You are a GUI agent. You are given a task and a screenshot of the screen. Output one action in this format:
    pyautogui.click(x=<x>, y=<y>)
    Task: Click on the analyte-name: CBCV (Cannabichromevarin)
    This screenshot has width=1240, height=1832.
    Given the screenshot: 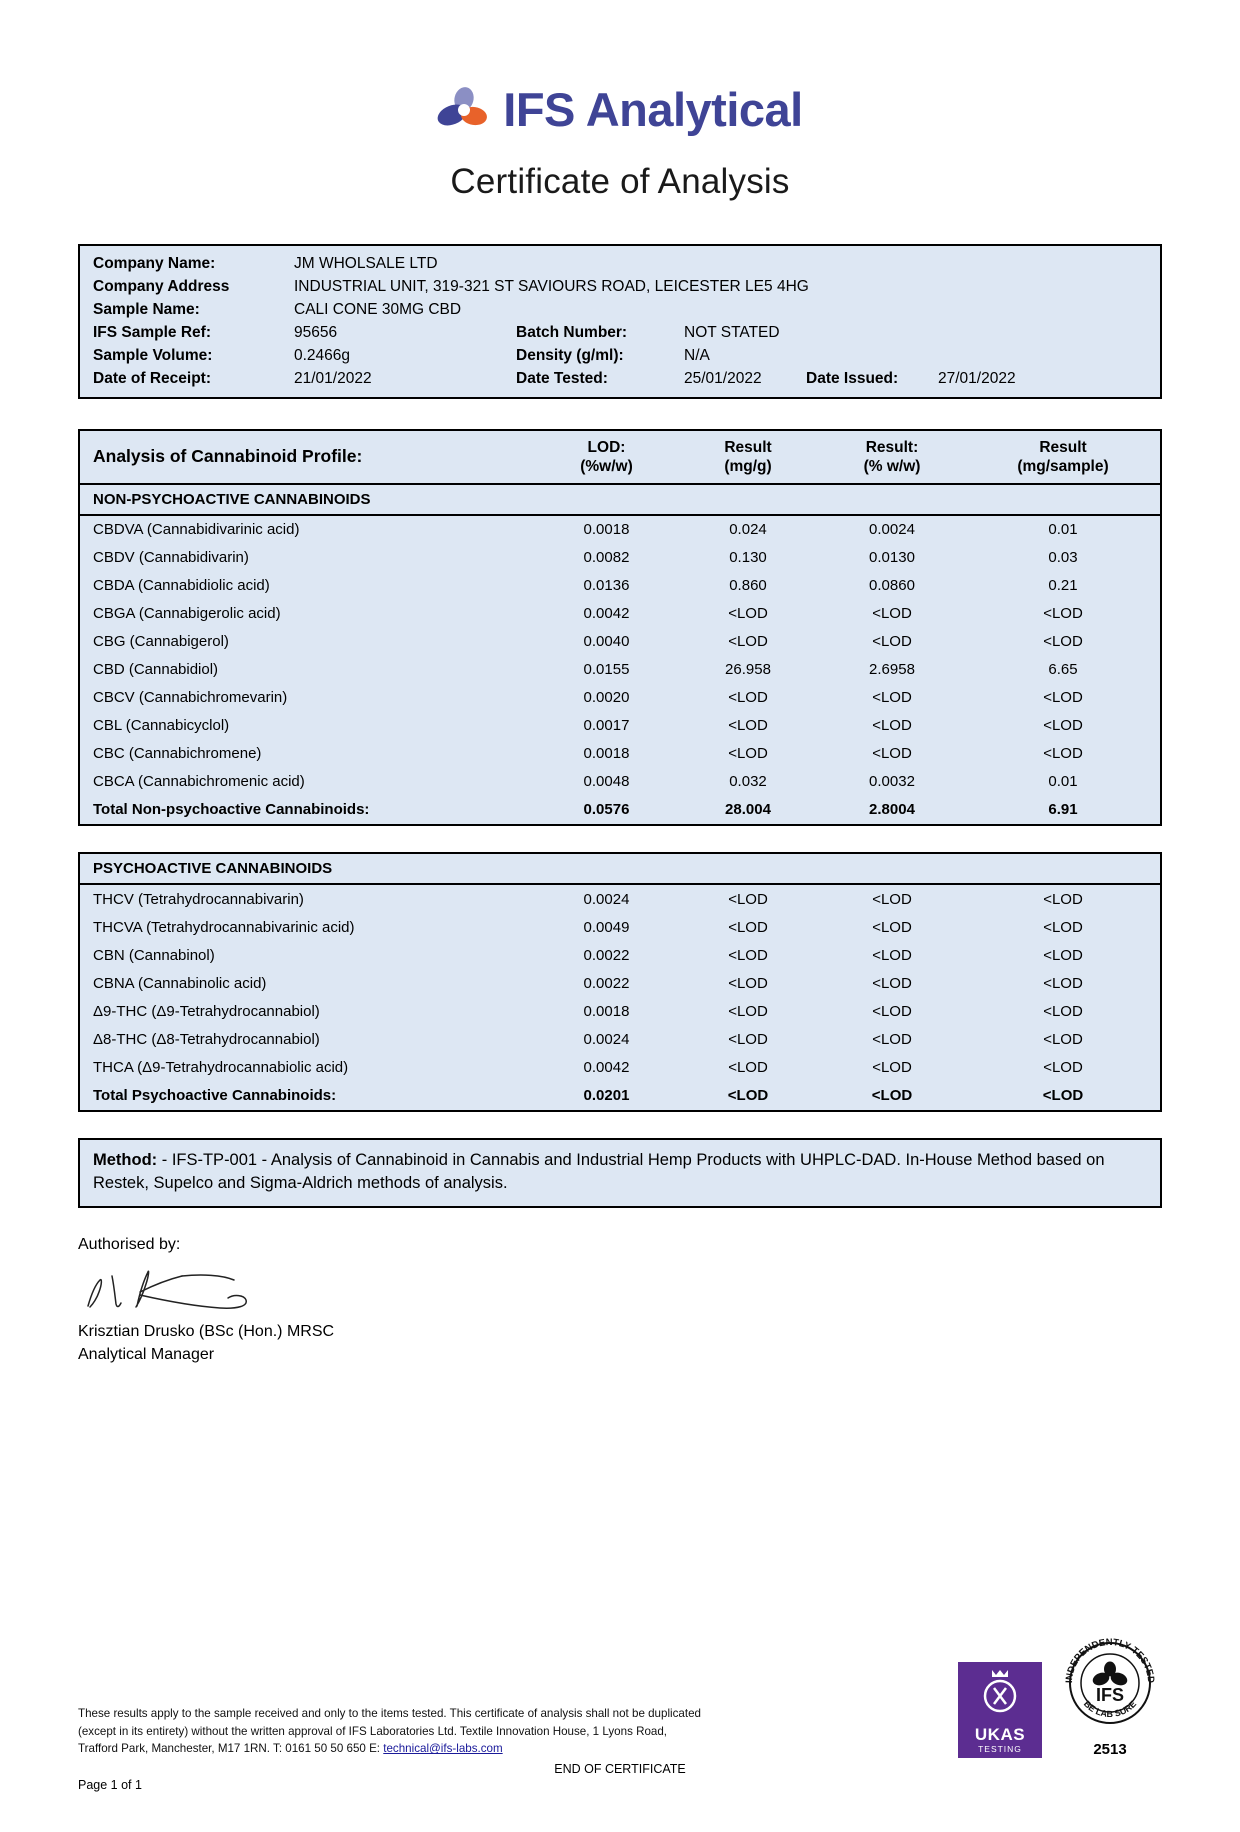 What is the action you would take?
    pyautogui.click(x=190, y=698)
    